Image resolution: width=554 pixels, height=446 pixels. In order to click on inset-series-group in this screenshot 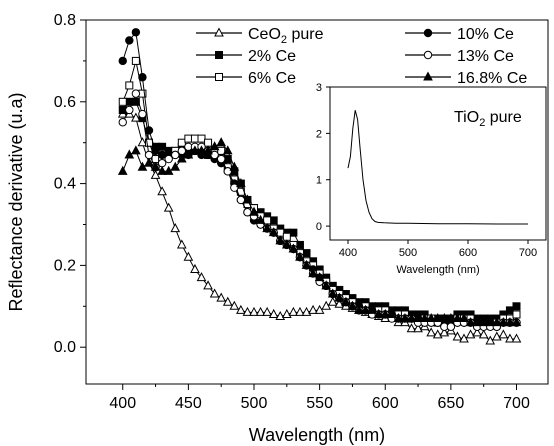, I will do `click(437, 167)`.